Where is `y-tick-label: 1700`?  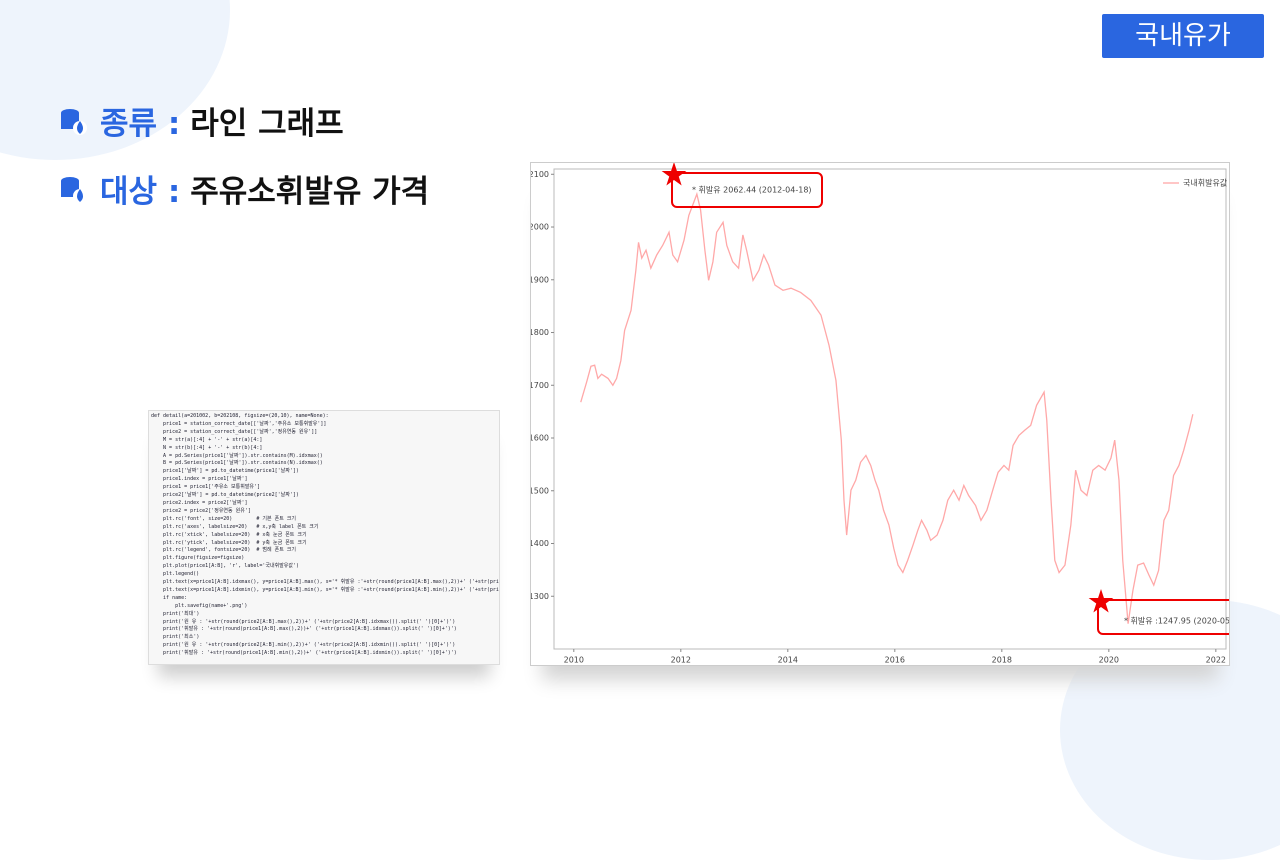
y-tick-label: 1700 is located at coordinates (540, 385).